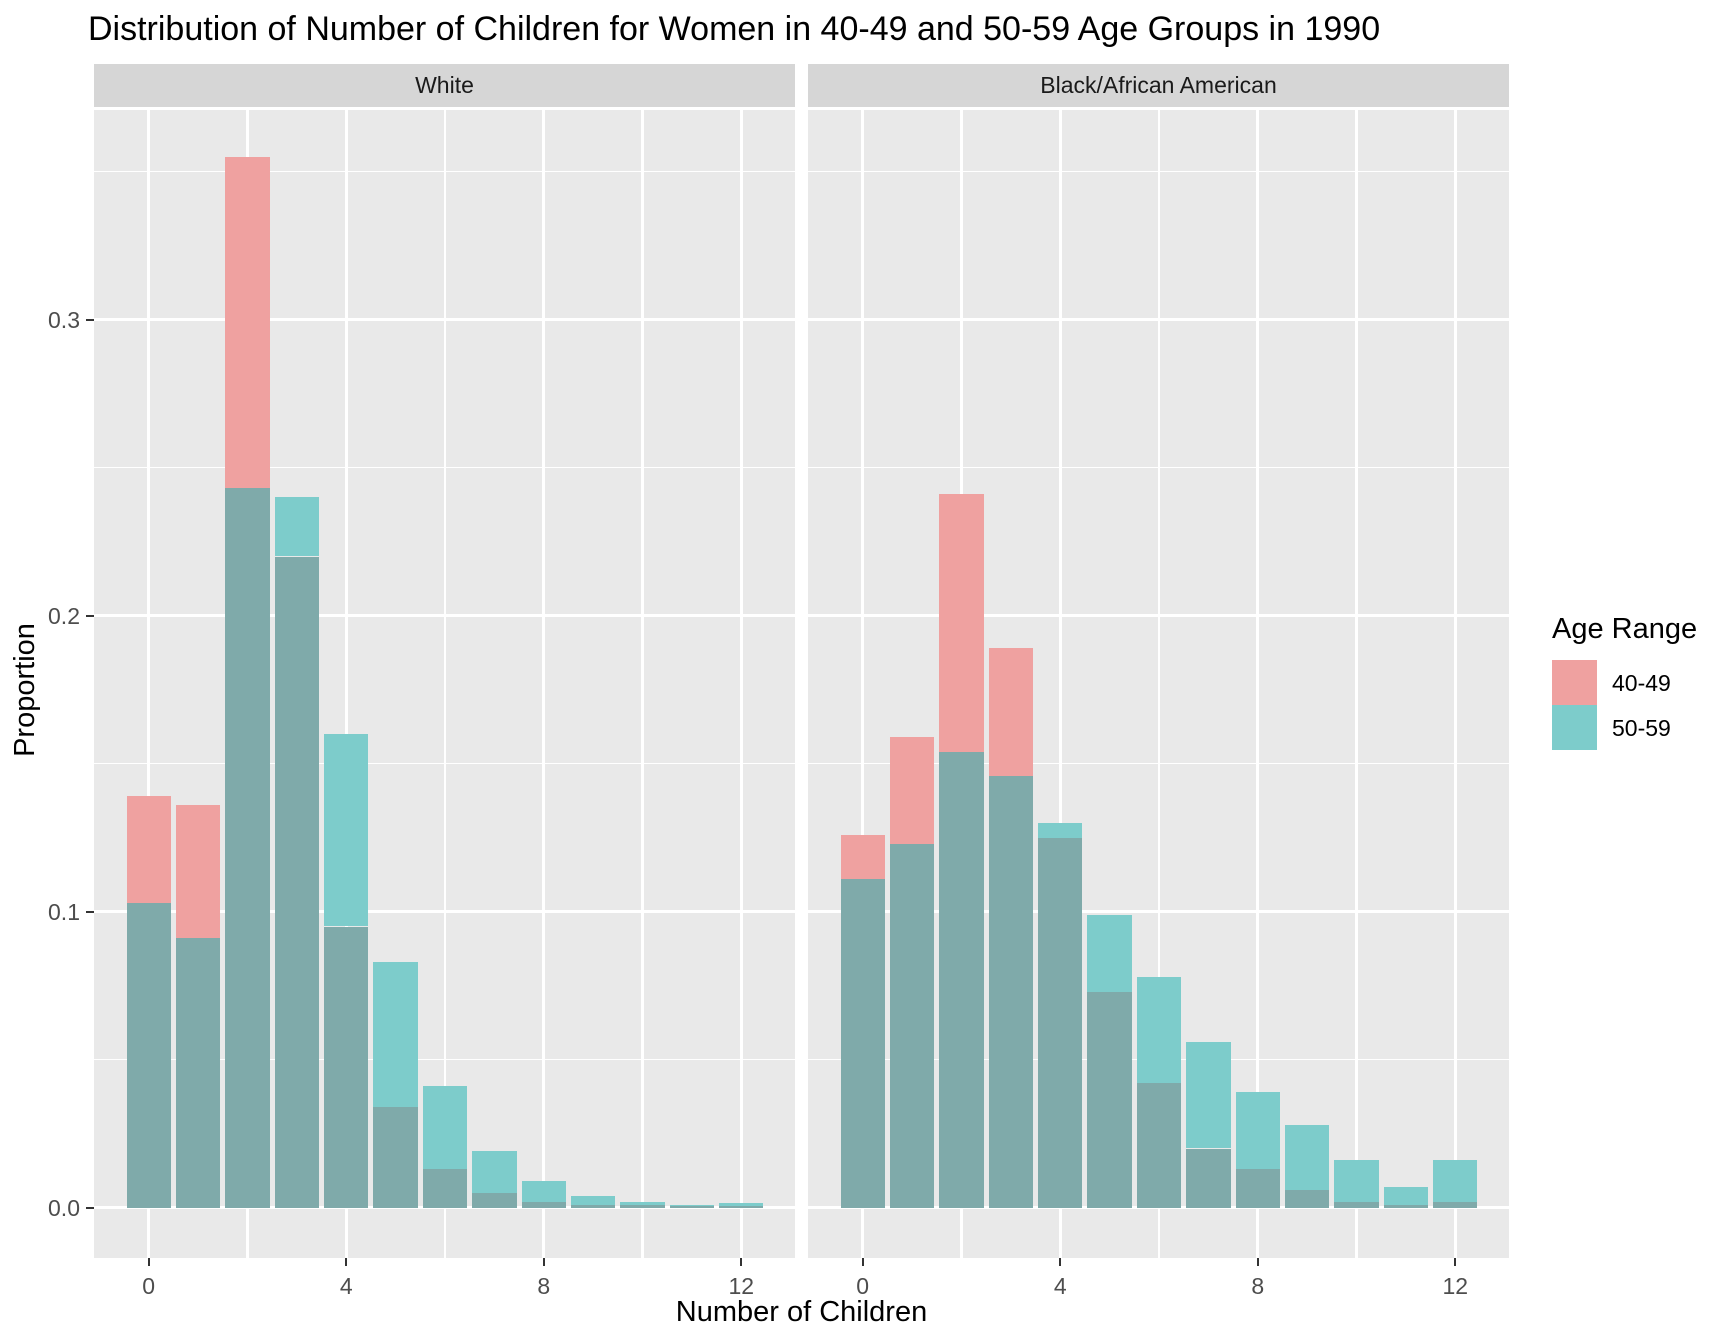 This screenshot has height=1344, width=1728. Describe the element at coordinates (1641, 683) in the screenshot. I see `legend-label-40-49: 40-49` at that location.